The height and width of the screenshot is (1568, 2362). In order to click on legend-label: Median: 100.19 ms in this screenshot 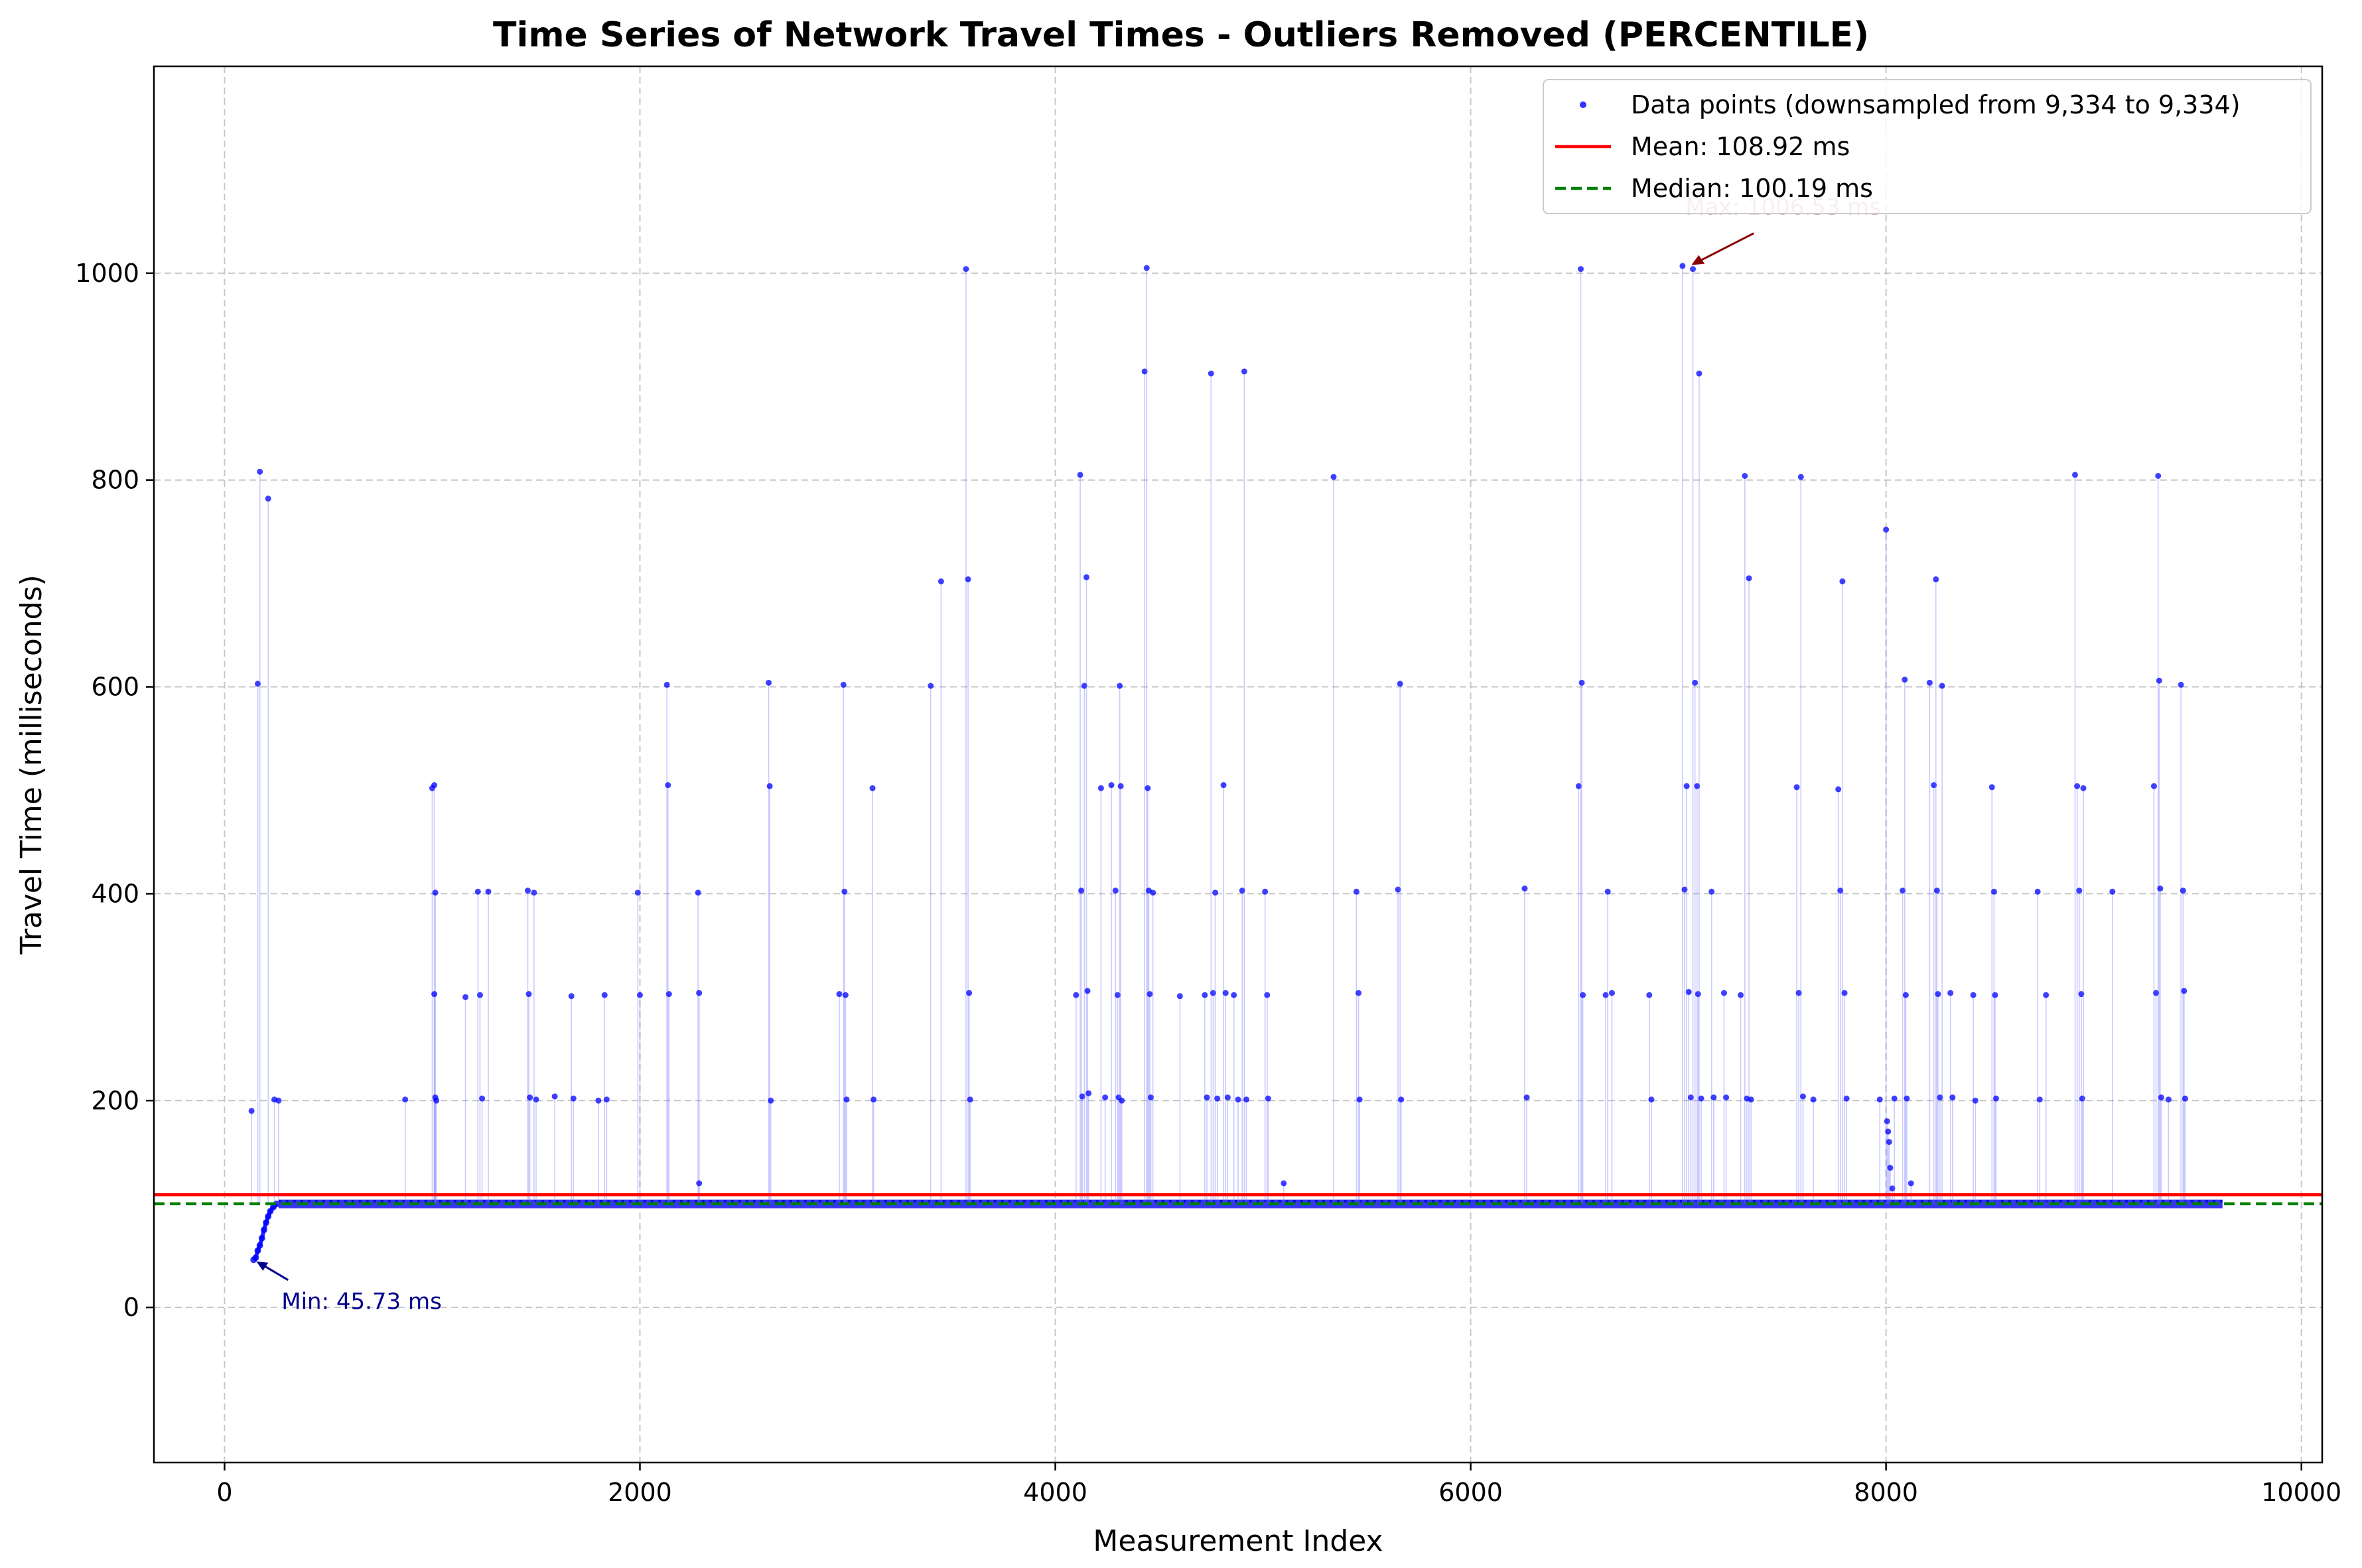, I will do `click(1752, 188)`.